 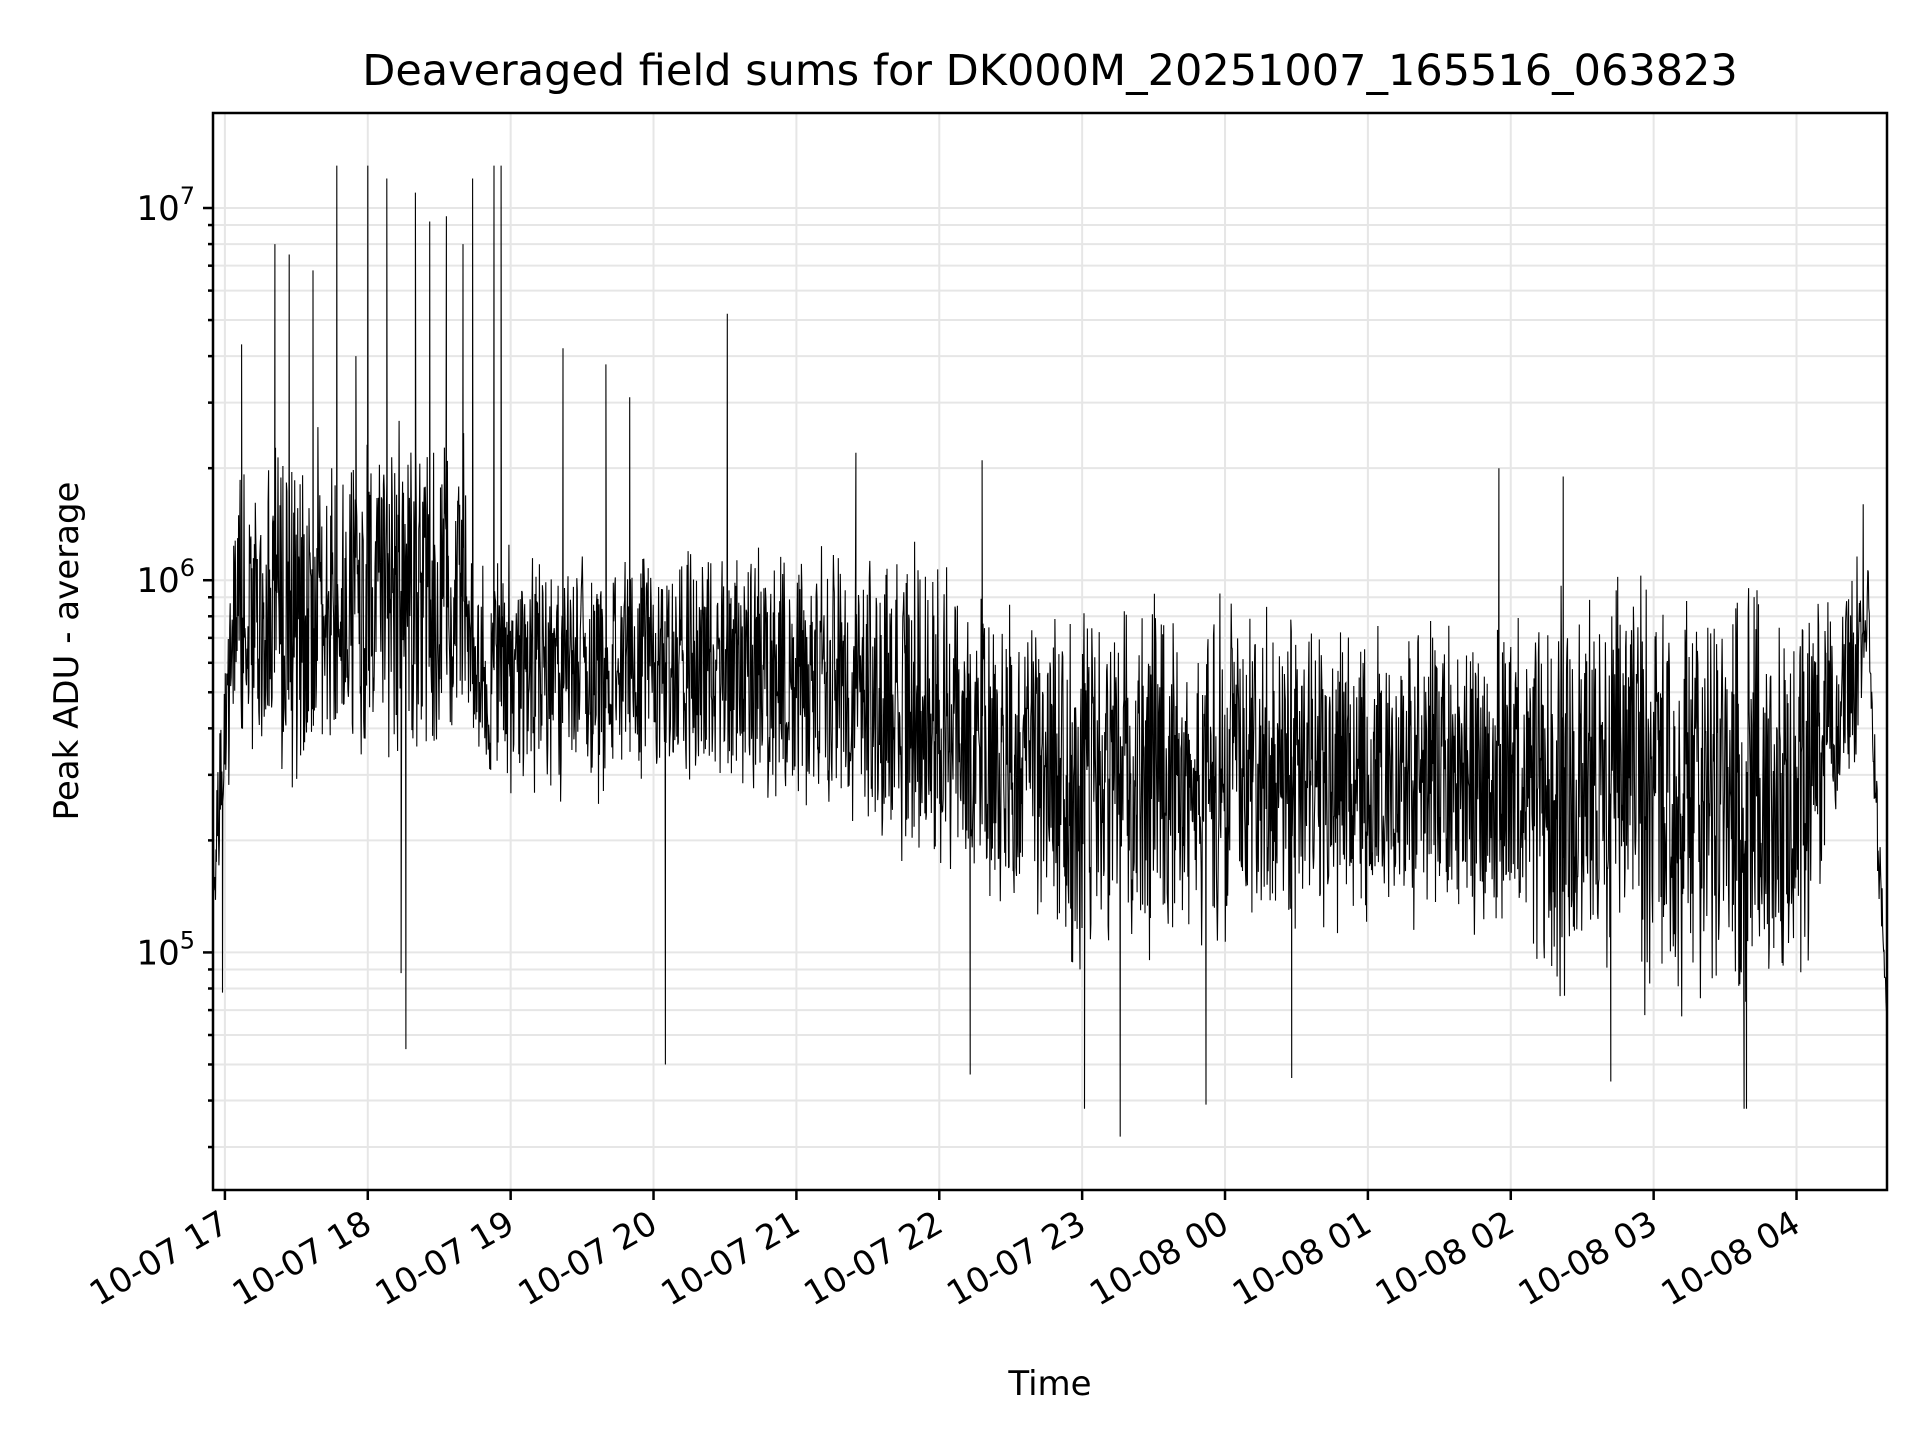 What do you see at coordinates (187, 196) in the screenshot?
I see `y-tick-exponent: 7` at bounding box center [187, 196].